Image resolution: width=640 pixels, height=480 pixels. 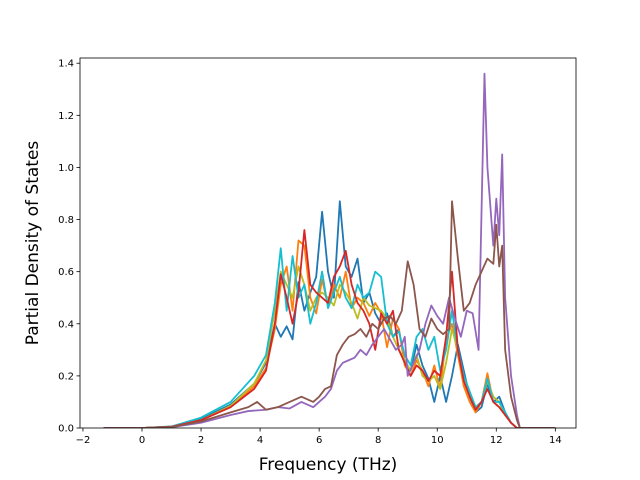 I want to click on x-axis-ticks: −2 0 2 4 6 8 10 12 14, so click(x=319, y=437).